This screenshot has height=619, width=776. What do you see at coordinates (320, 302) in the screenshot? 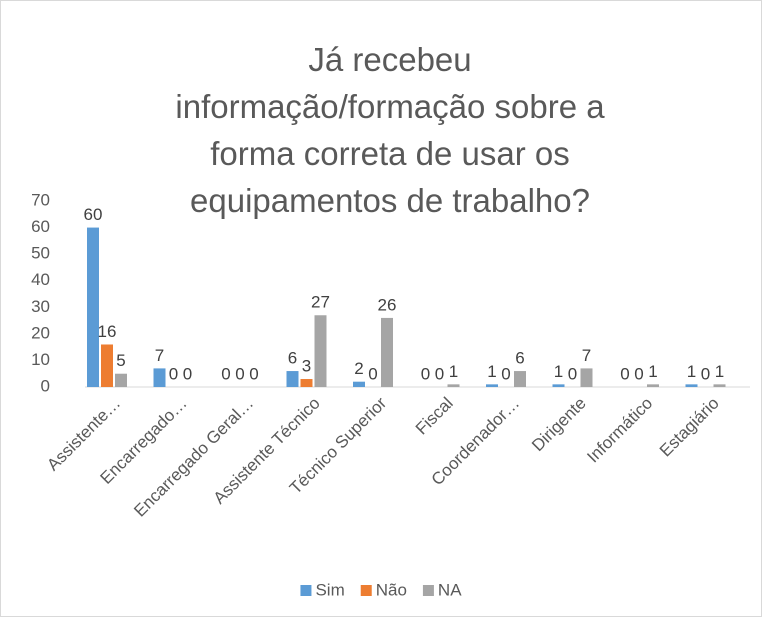
I see `data-label: 27` at bounding box center [320, 302].